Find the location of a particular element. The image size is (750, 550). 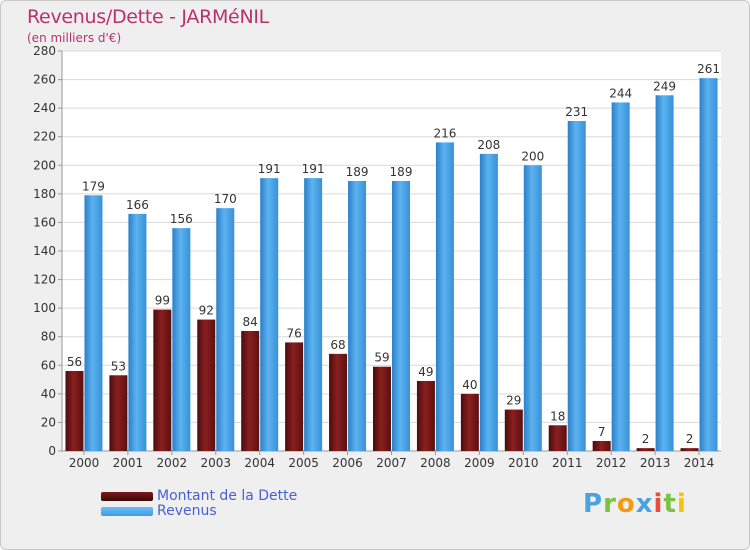

chart-subtitle: (en milliers d'€) is located at coordinates (74, 38).